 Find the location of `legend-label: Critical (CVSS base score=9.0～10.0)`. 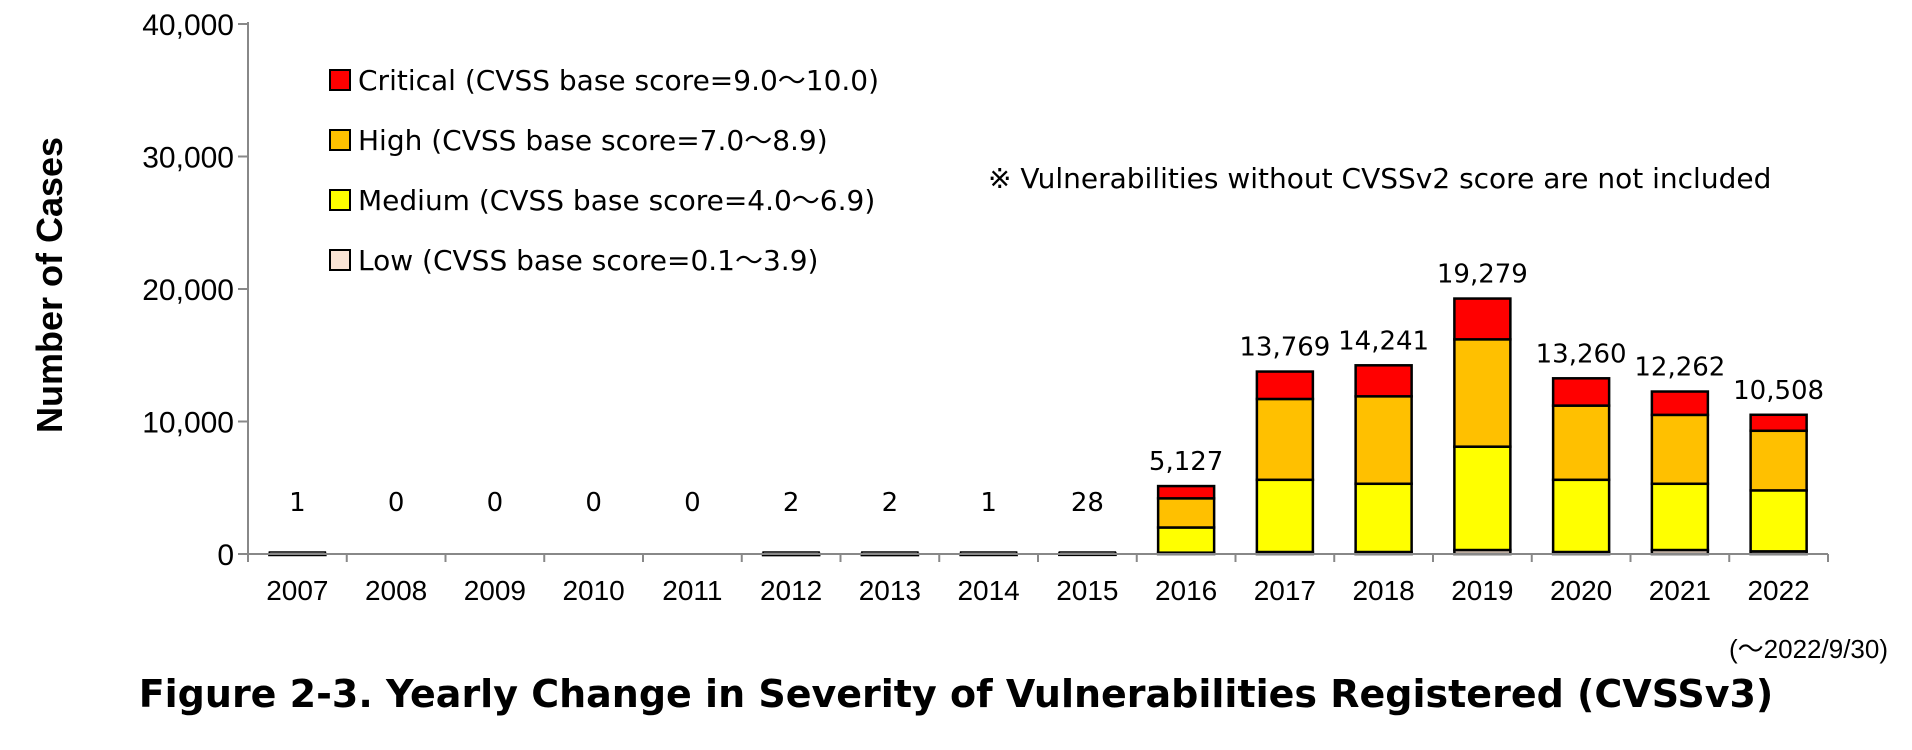

legend-label: Critical (CVSS base score=9.0～10.0) is located at coordinates (618, 80).